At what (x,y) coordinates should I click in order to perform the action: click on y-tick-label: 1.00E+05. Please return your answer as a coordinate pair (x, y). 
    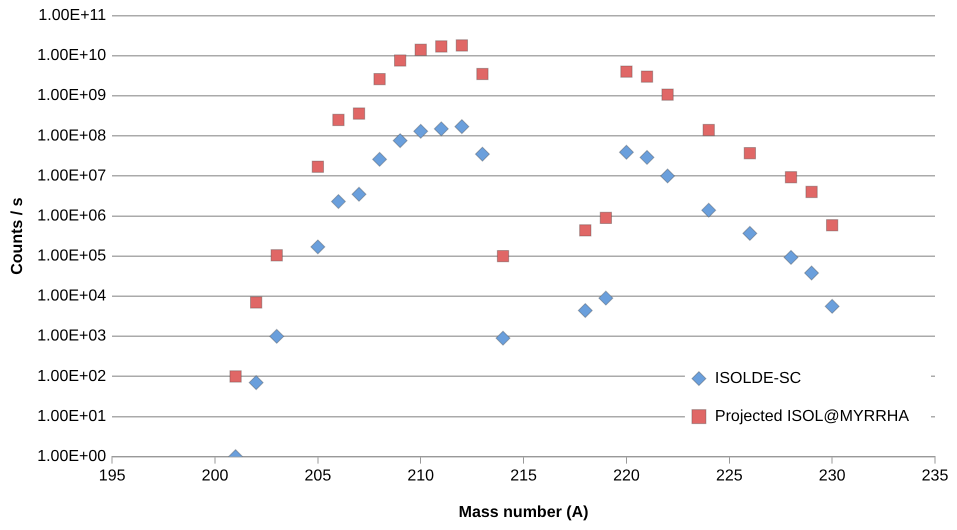
    Looking at the image, I should click on (71, 256).